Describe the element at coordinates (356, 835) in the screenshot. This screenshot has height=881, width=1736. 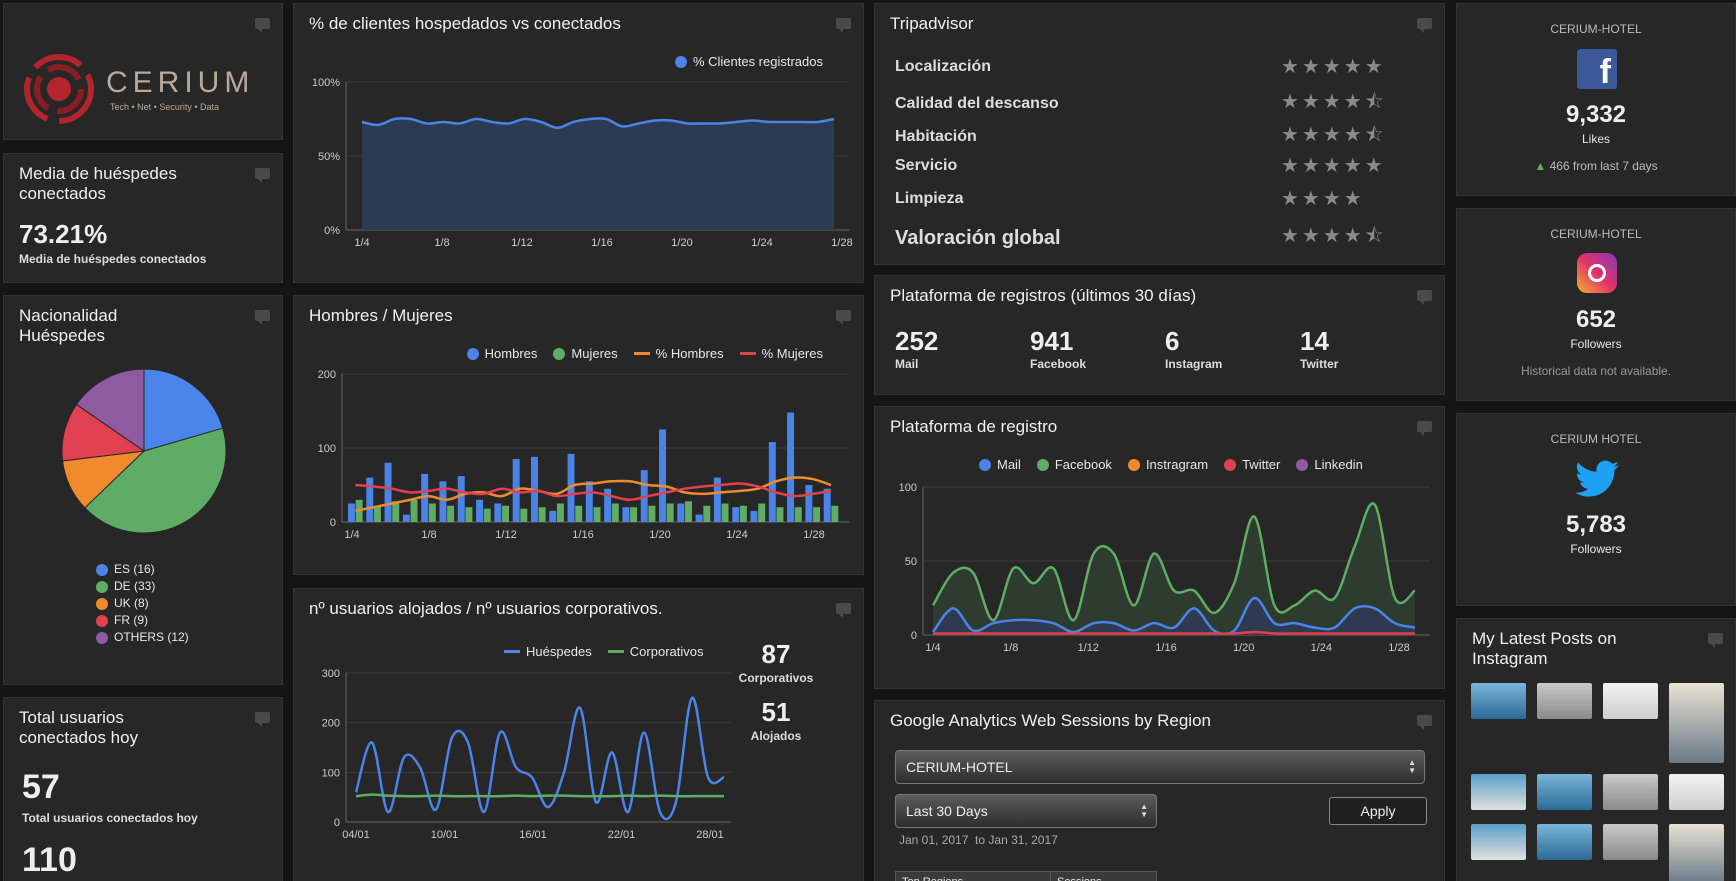
I see `x-tick-label: 04/01` at that location.